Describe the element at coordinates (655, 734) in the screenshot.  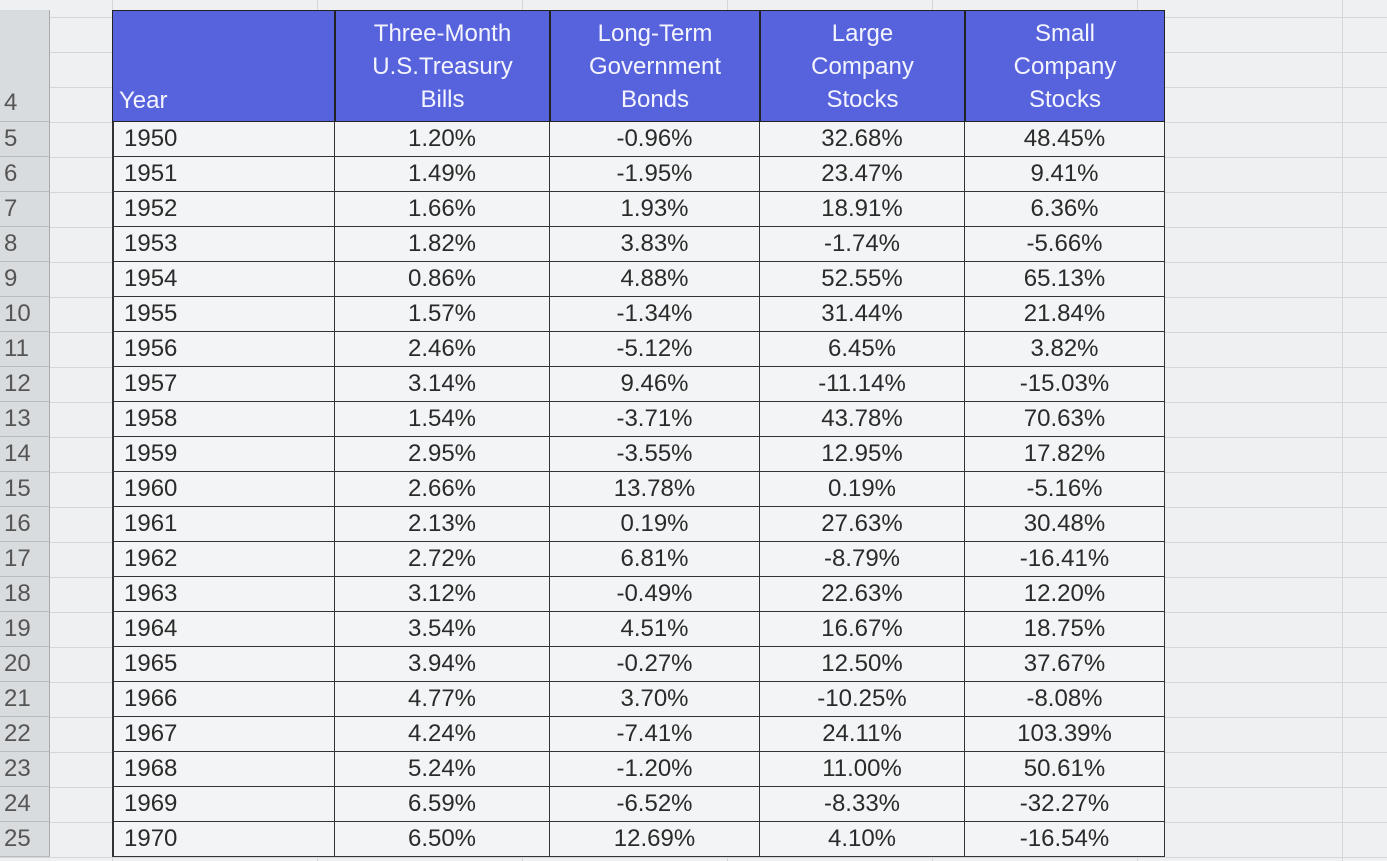
I see `return-cell: -7.41%` at that location.